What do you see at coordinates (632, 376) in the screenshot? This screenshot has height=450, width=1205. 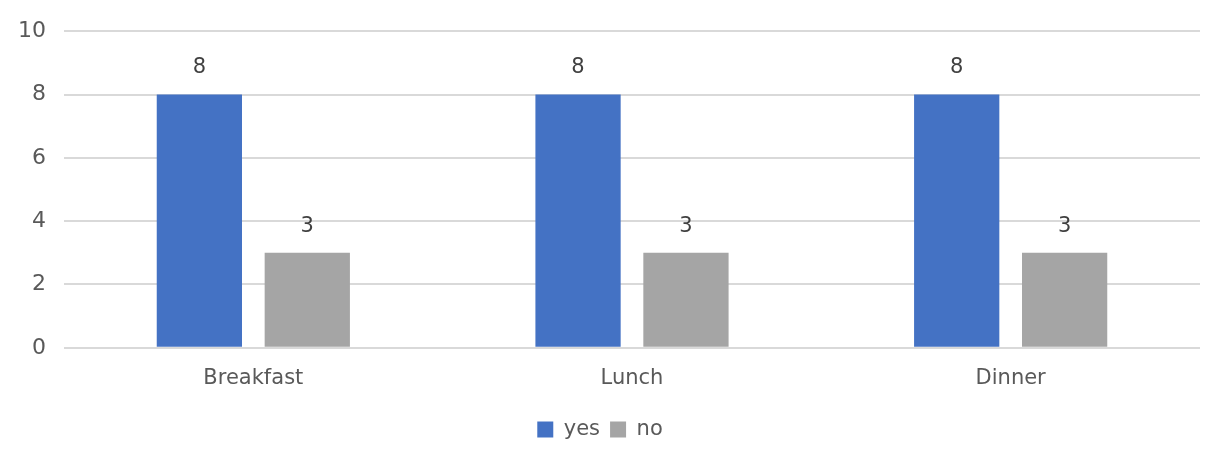 I see `x-tick-label: Lunch` at bounding box center [632, 376].